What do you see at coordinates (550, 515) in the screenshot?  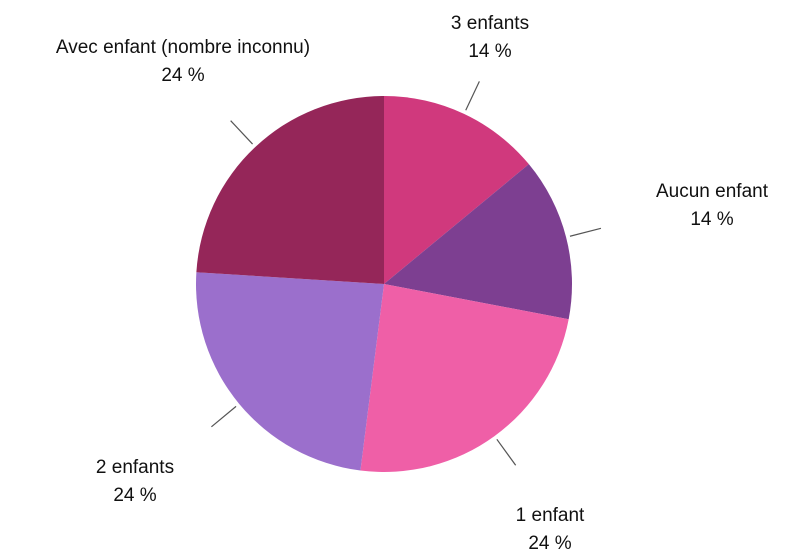 I see `slice-label: 1 enfant` at bounding box center [550, 515].